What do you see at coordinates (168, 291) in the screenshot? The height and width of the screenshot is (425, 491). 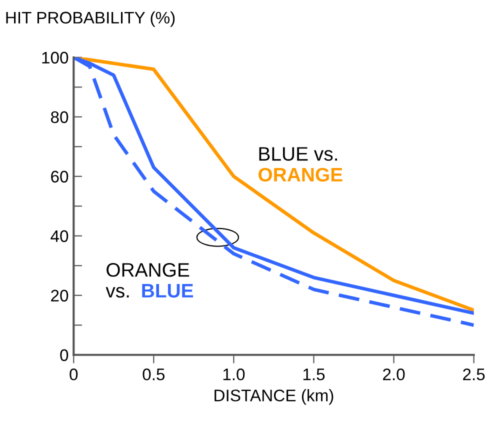 I see `annotation: BLUE` at bounding box center [168, 291].